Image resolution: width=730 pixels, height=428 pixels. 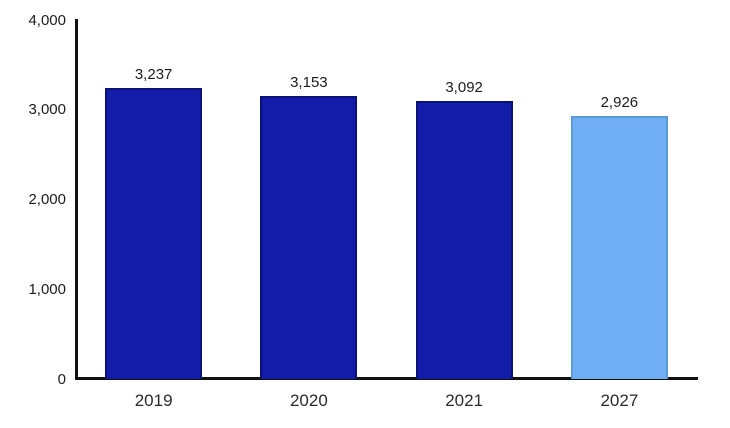 What do you see at coordinates (619, 247) in the screenshot?
I see `bar-2027` at bounding box center [619, 247].